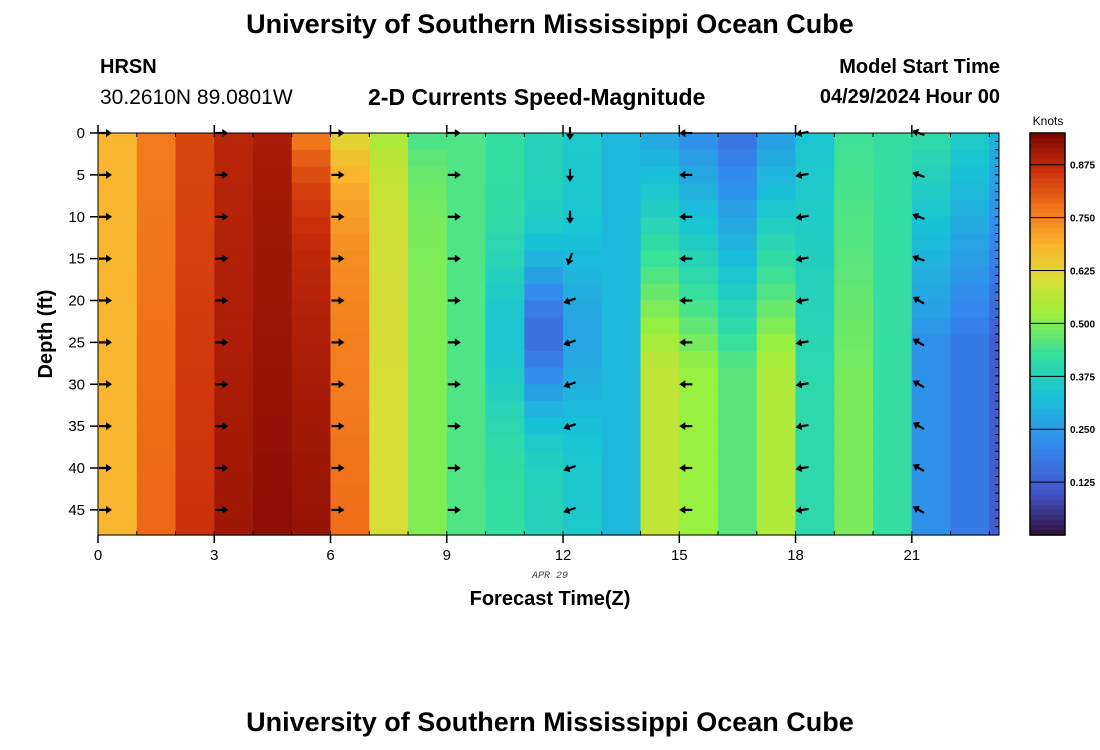 The image size is (1100, 750). I want to click on colorbar-tick-label: 0.875, so click(1082, 166).